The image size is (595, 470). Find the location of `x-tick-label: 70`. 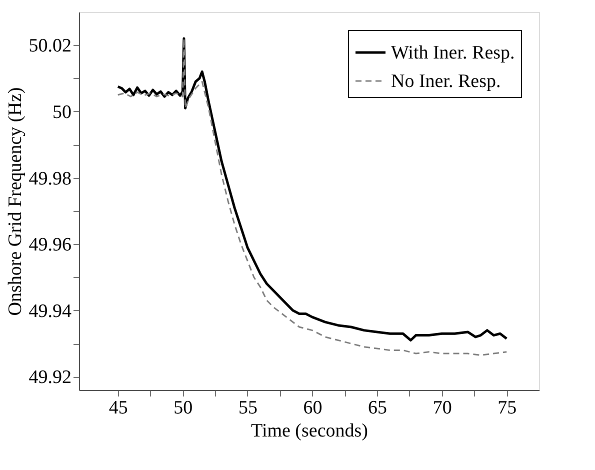

x-tick-label: 70 is located at coordinates (442, 408).